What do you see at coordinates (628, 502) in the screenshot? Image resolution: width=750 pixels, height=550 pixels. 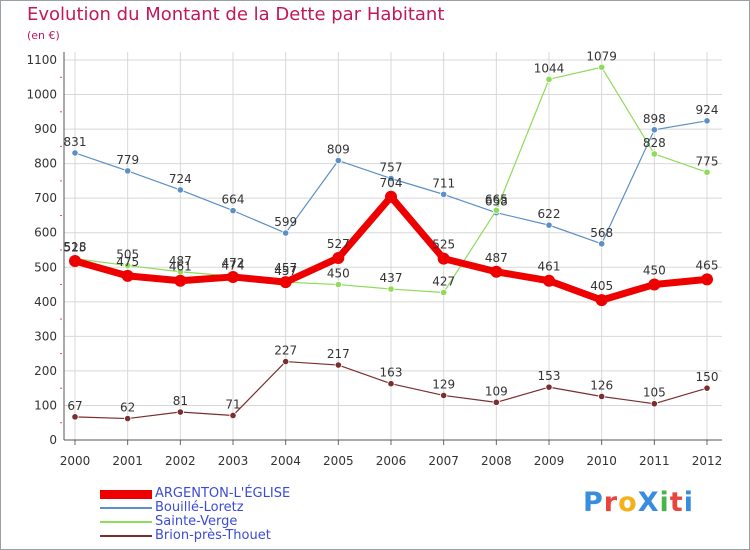 I see `logo-letter: o` at bounding box center [628, 502].